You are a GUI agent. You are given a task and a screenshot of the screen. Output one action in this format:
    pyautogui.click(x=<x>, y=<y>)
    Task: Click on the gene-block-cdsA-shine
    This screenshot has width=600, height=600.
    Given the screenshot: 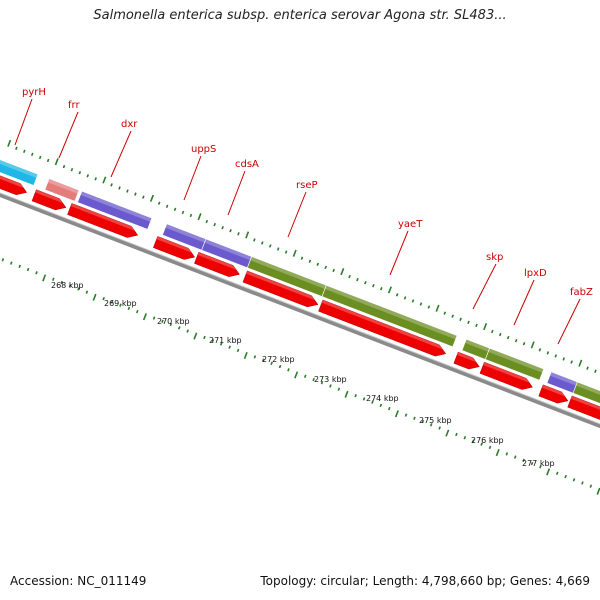 What is the action you would take?
    pyautogui.click(x=228, y=249)
    